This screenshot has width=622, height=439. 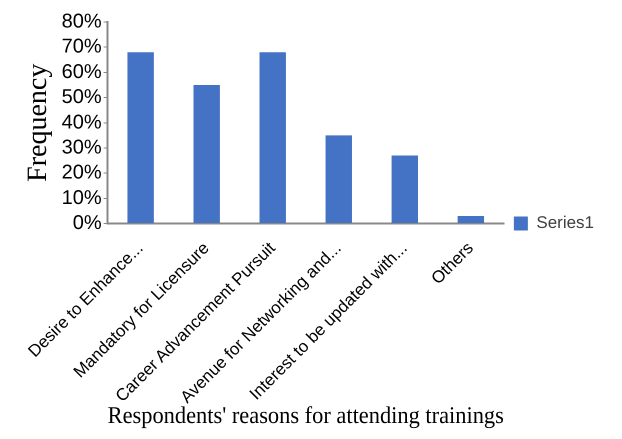 What do you see at coordinates (87, 223) in the screenshot?
I see `y-tick-label: 0%` at bounding box center [87, 223].